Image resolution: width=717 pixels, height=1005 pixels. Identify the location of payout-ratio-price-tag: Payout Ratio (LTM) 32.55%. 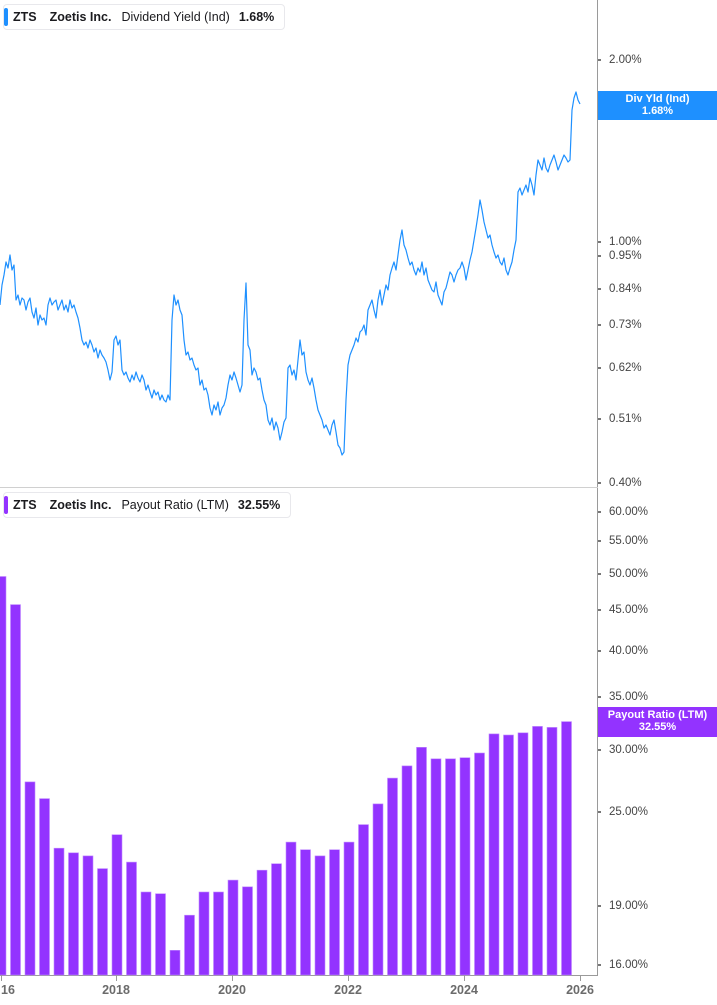
(657, 722).